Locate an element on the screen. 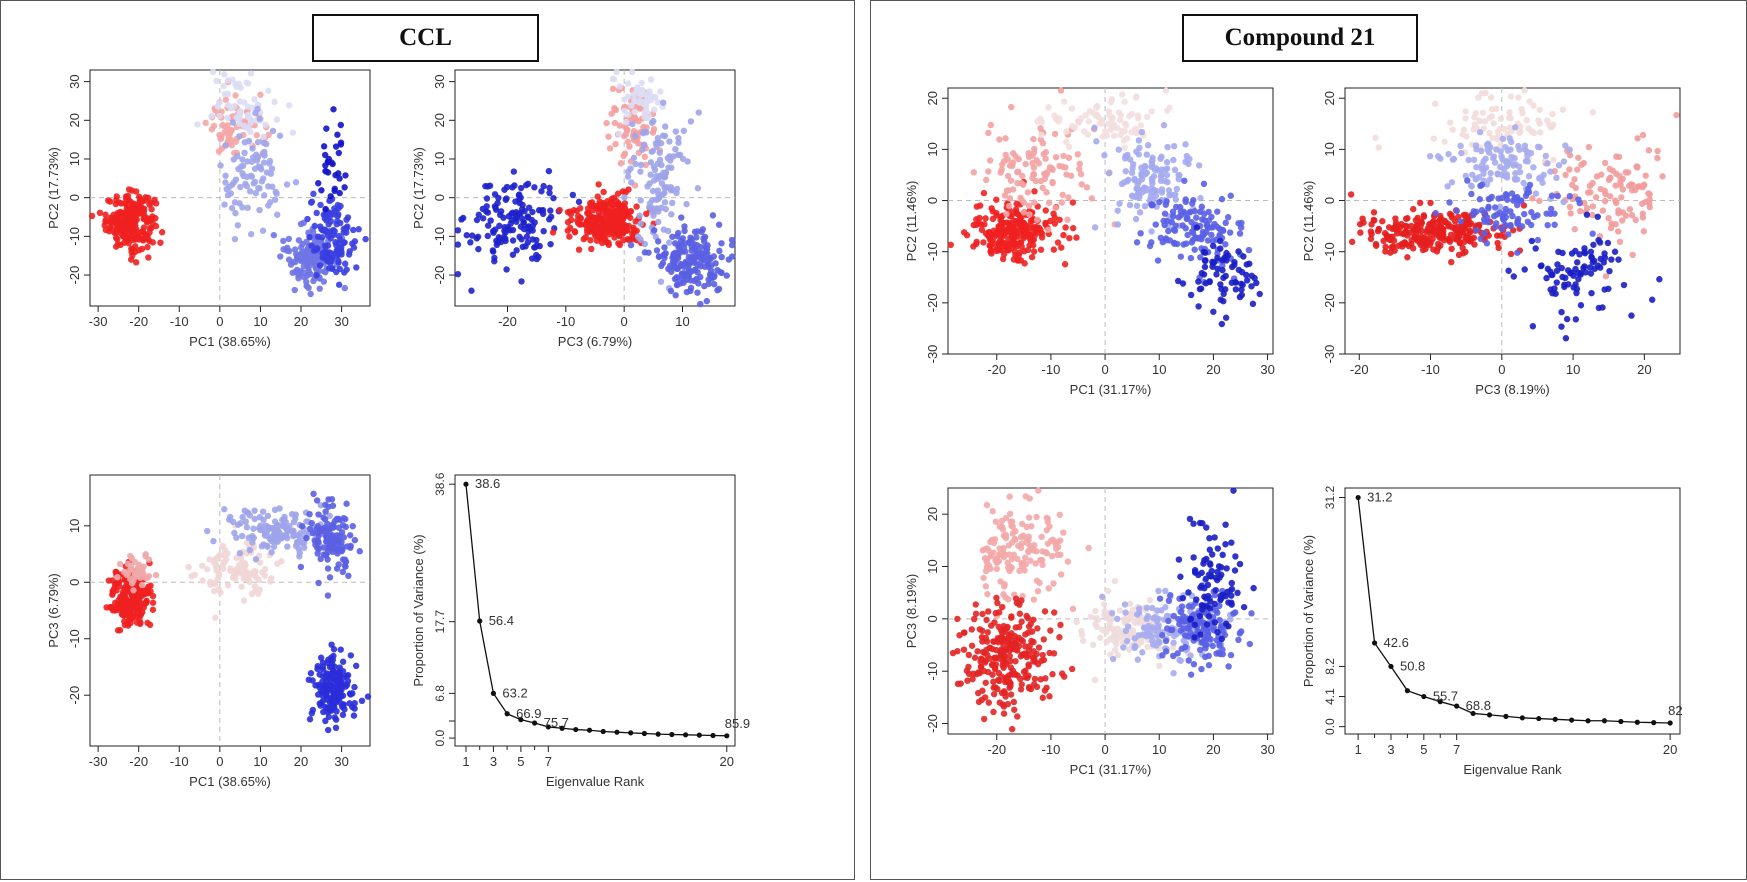 Image resolution: width=1747 pixels, height=882 pixels. y-tick-label: -10 is located at coordinates (439, 236).